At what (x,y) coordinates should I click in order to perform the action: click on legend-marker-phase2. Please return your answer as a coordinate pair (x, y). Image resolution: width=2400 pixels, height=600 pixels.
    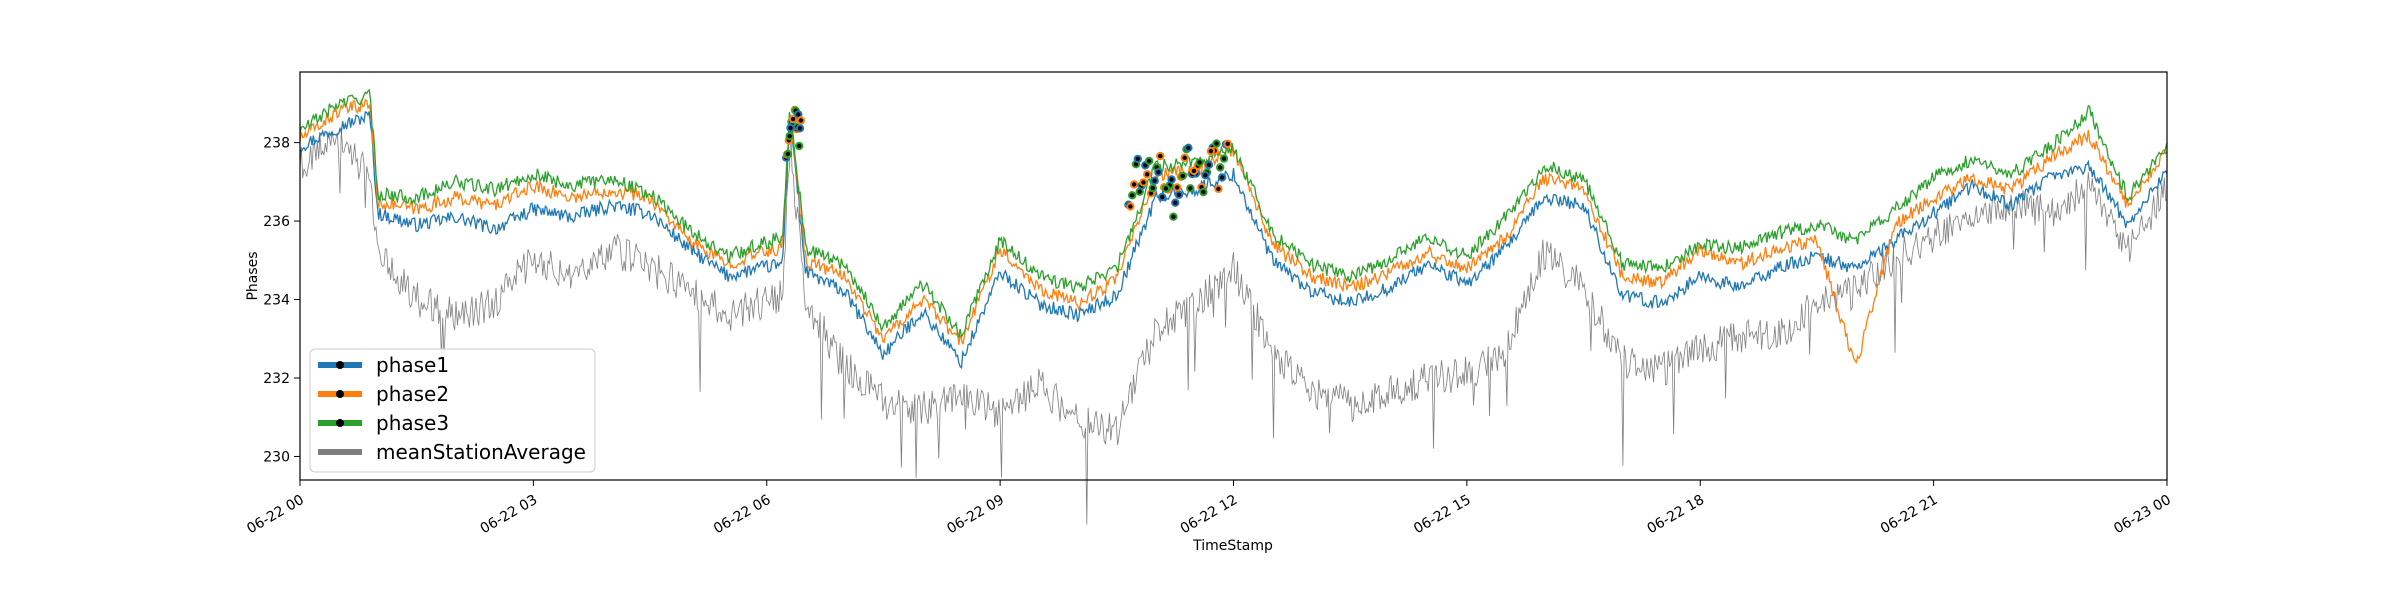
    Looking at the image, I should click on (340, 394).